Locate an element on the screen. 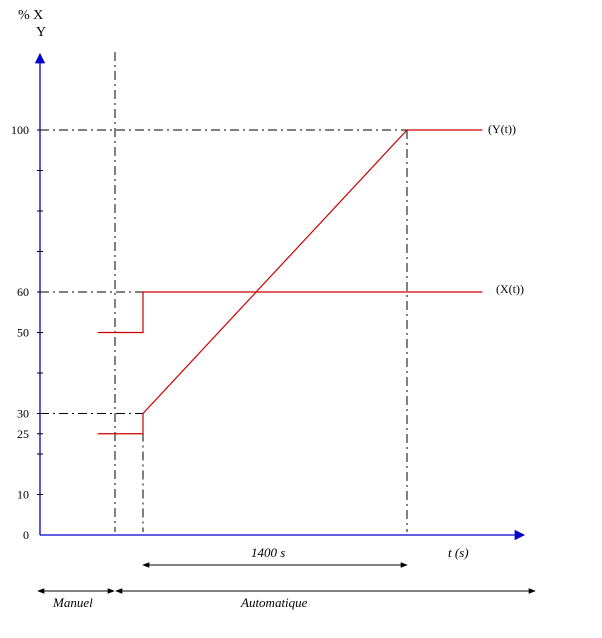 The height and width of the screenshot is (638, 602). y-tick-label: 50 is located at coordinates (23, 333).